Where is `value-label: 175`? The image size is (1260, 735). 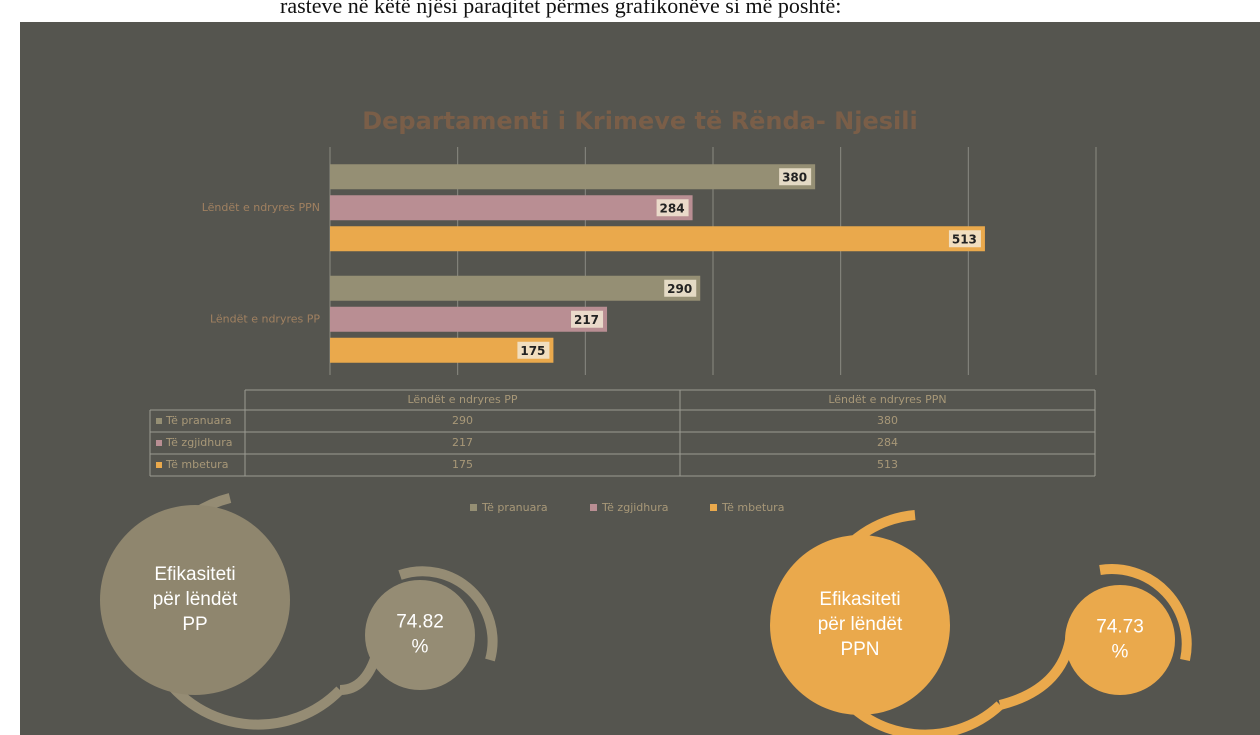
value-label: 175 is located at coordinates (532, 351).